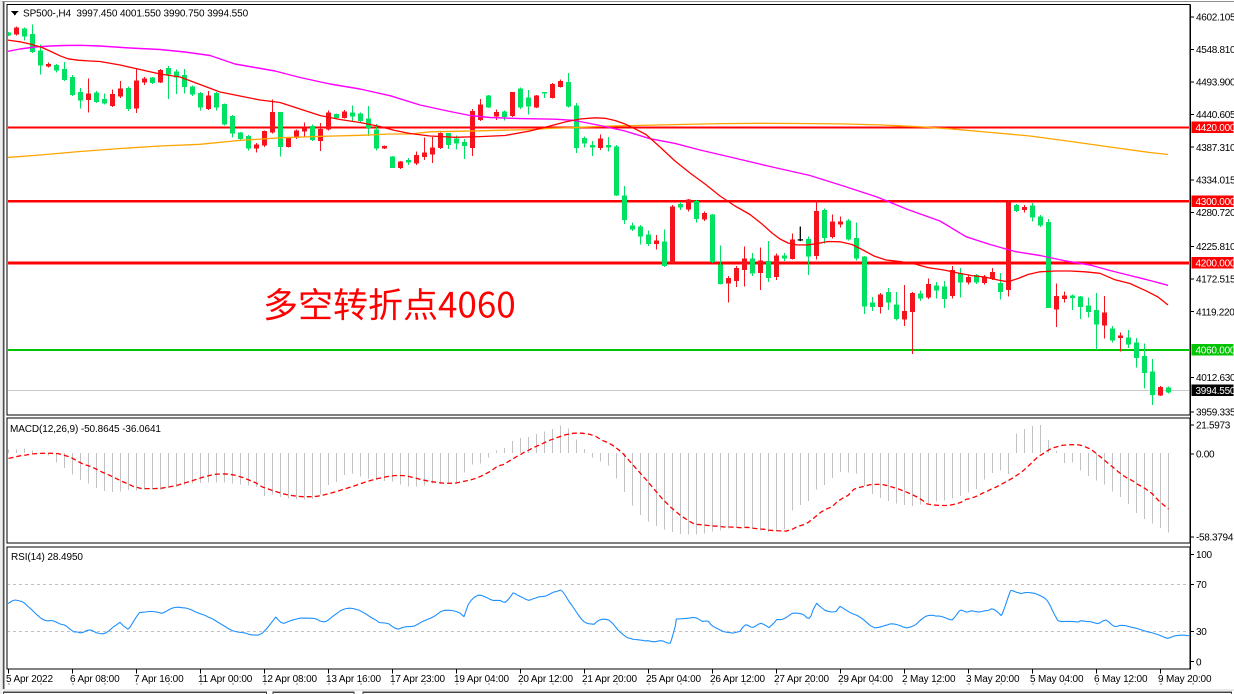  Describe the element at coordinates (866, 679) in the screenshot. I see `svg-text: 29 Apr 04:00` at that location.